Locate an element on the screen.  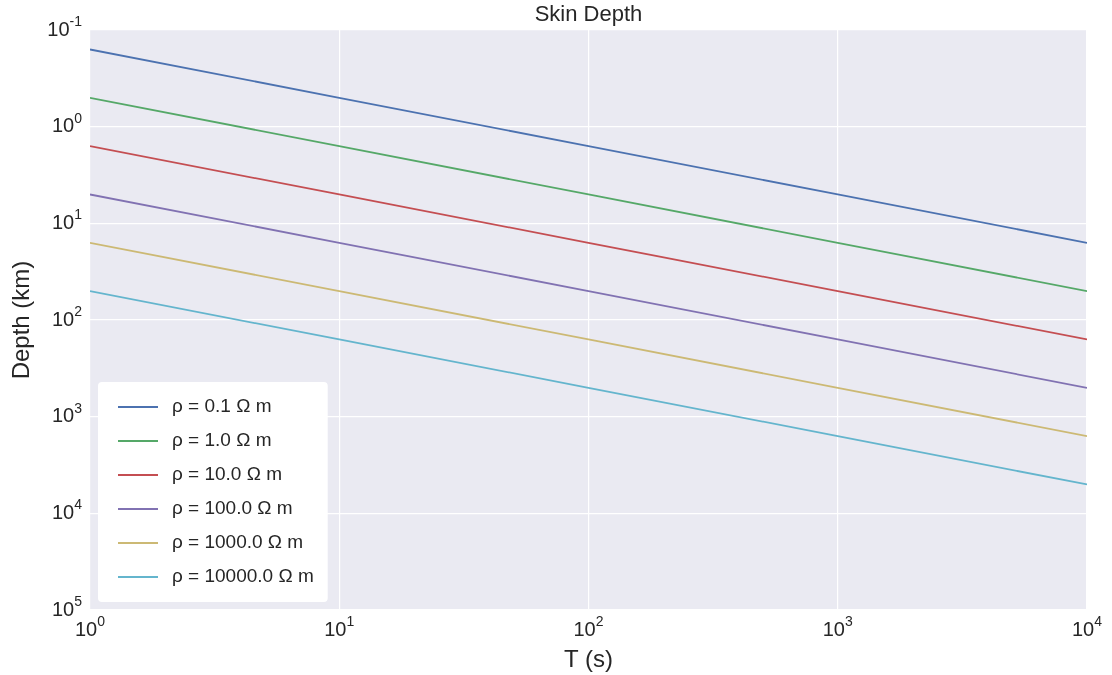
legend-label: ρ = 1.0 Ω m is located at coordinates (222, 440).